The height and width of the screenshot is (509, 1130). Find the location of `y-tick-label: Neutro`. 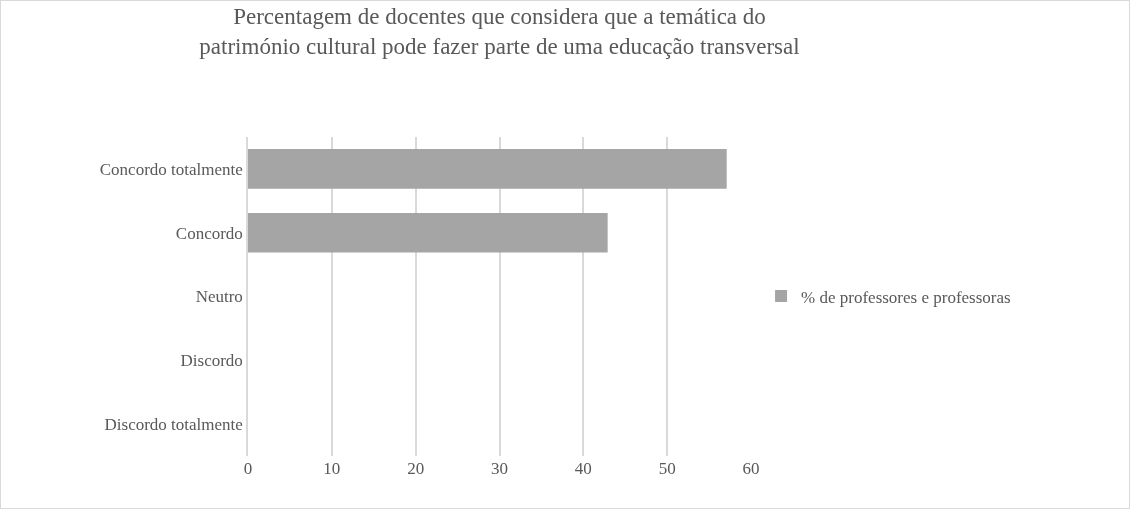

y-tick-label: Neutro is located at coordinates (219, 297).